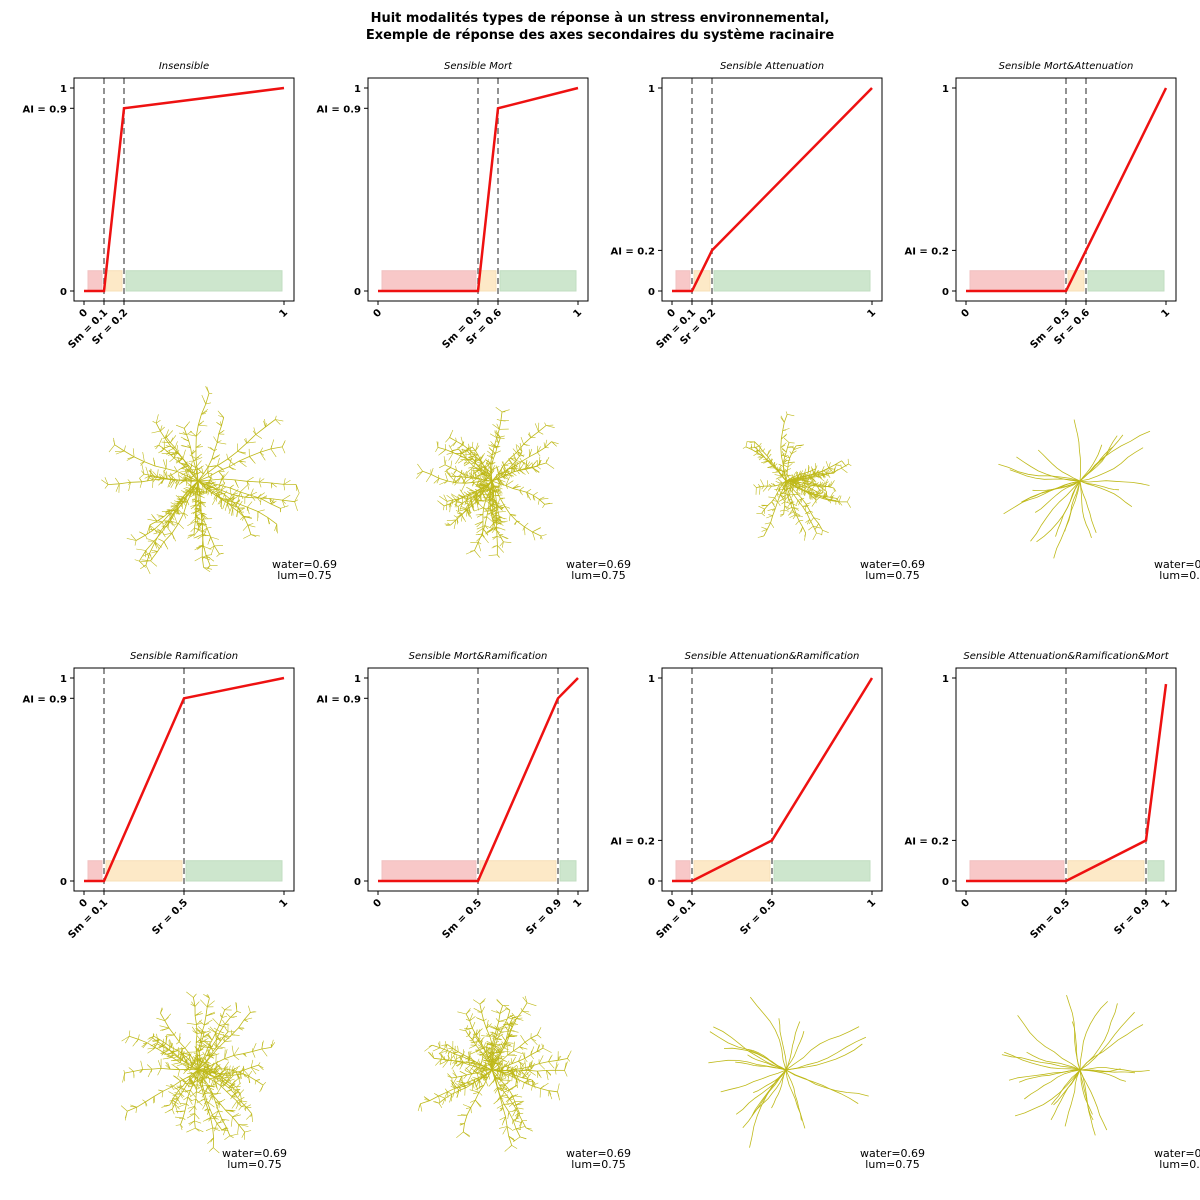  I want to click on zone-attenuation, so click(114, 281).